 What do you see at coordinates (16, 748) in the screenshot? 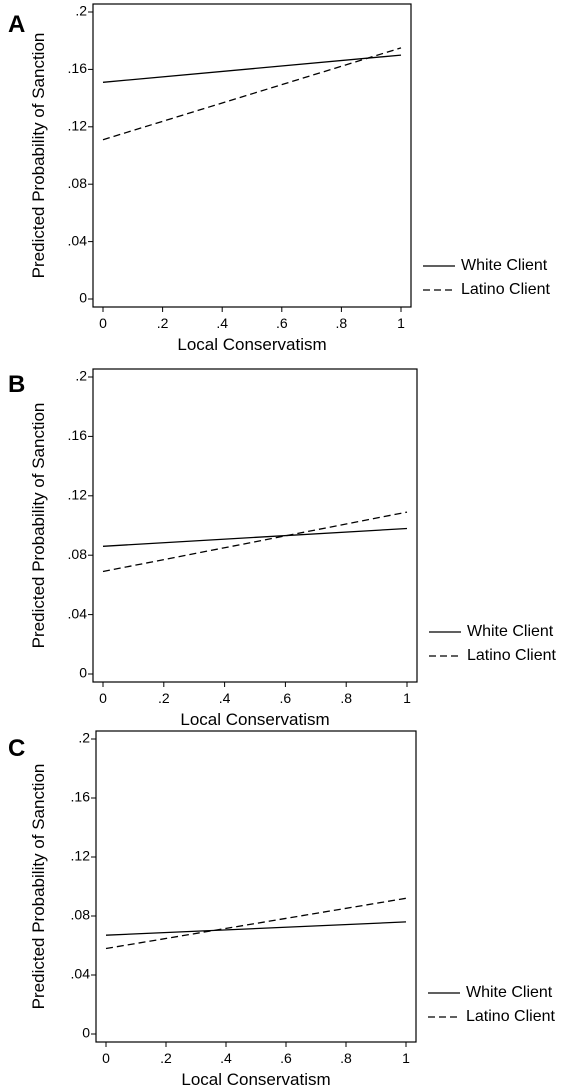
I see `panel-letter: C` at bounding box center [16, 748].